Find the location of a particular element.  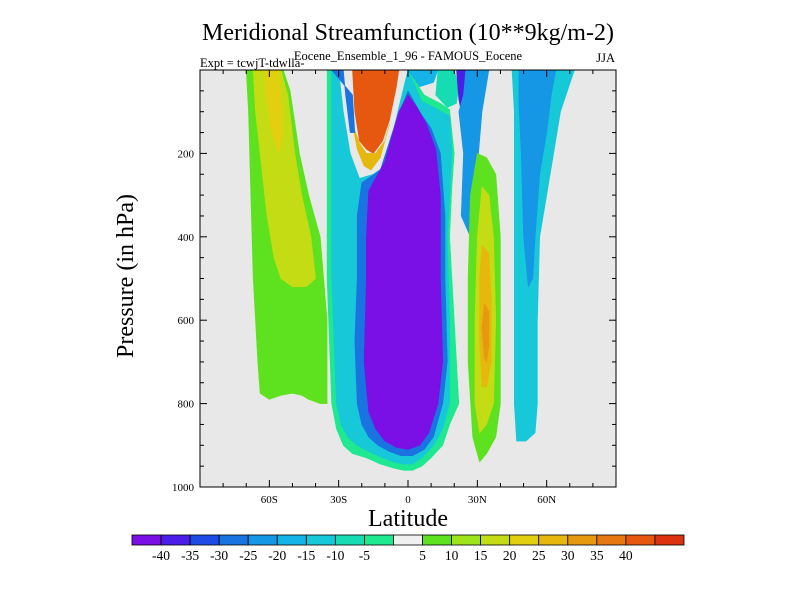

contour-region-hadley-core is located at coordinates (403, 272).